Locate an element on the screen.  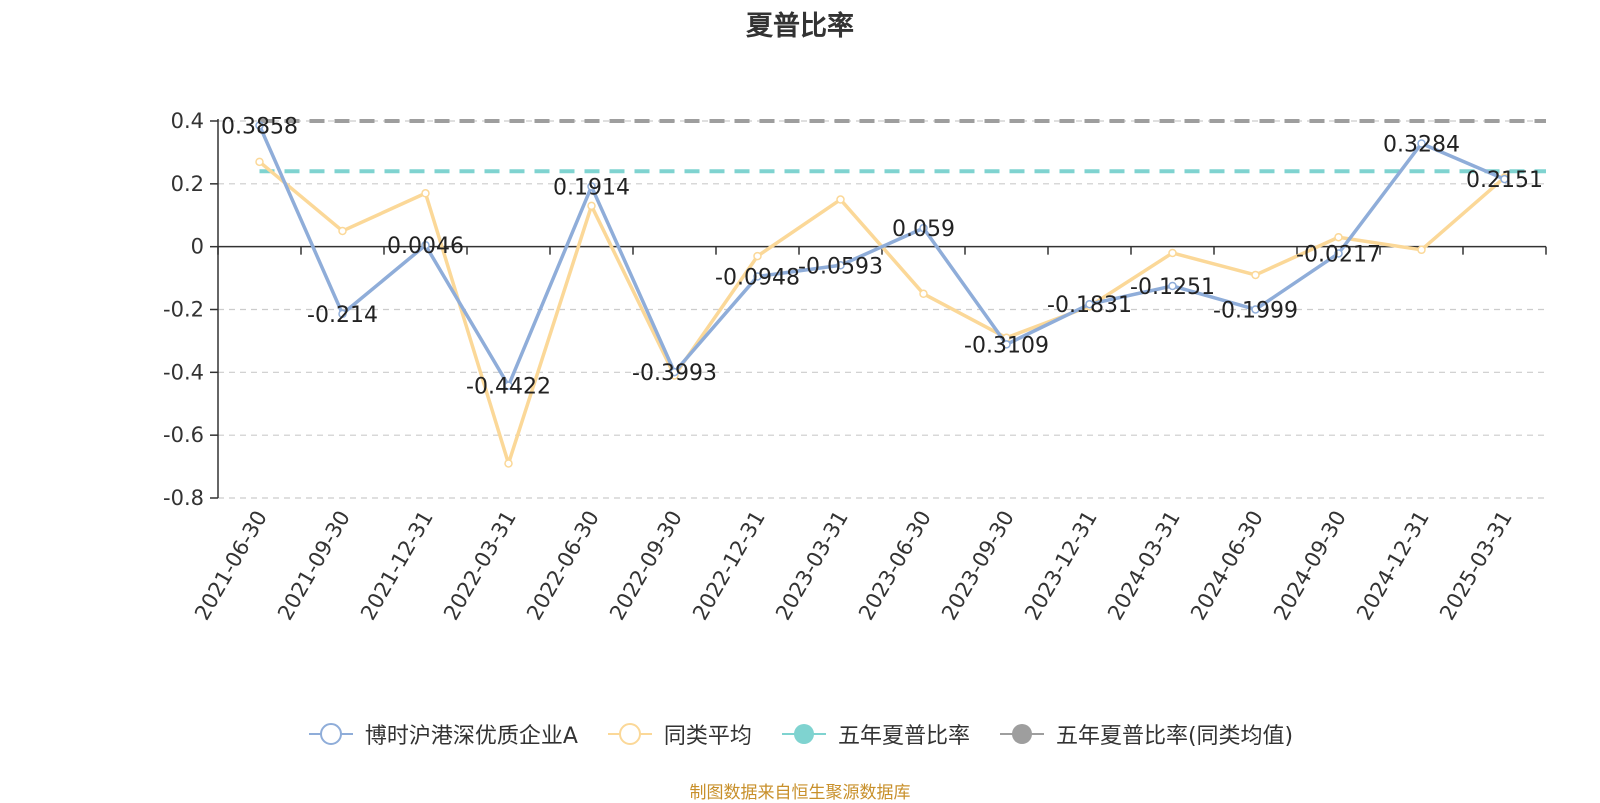
legend-marker-five-year is located at coordinates (803, 734).